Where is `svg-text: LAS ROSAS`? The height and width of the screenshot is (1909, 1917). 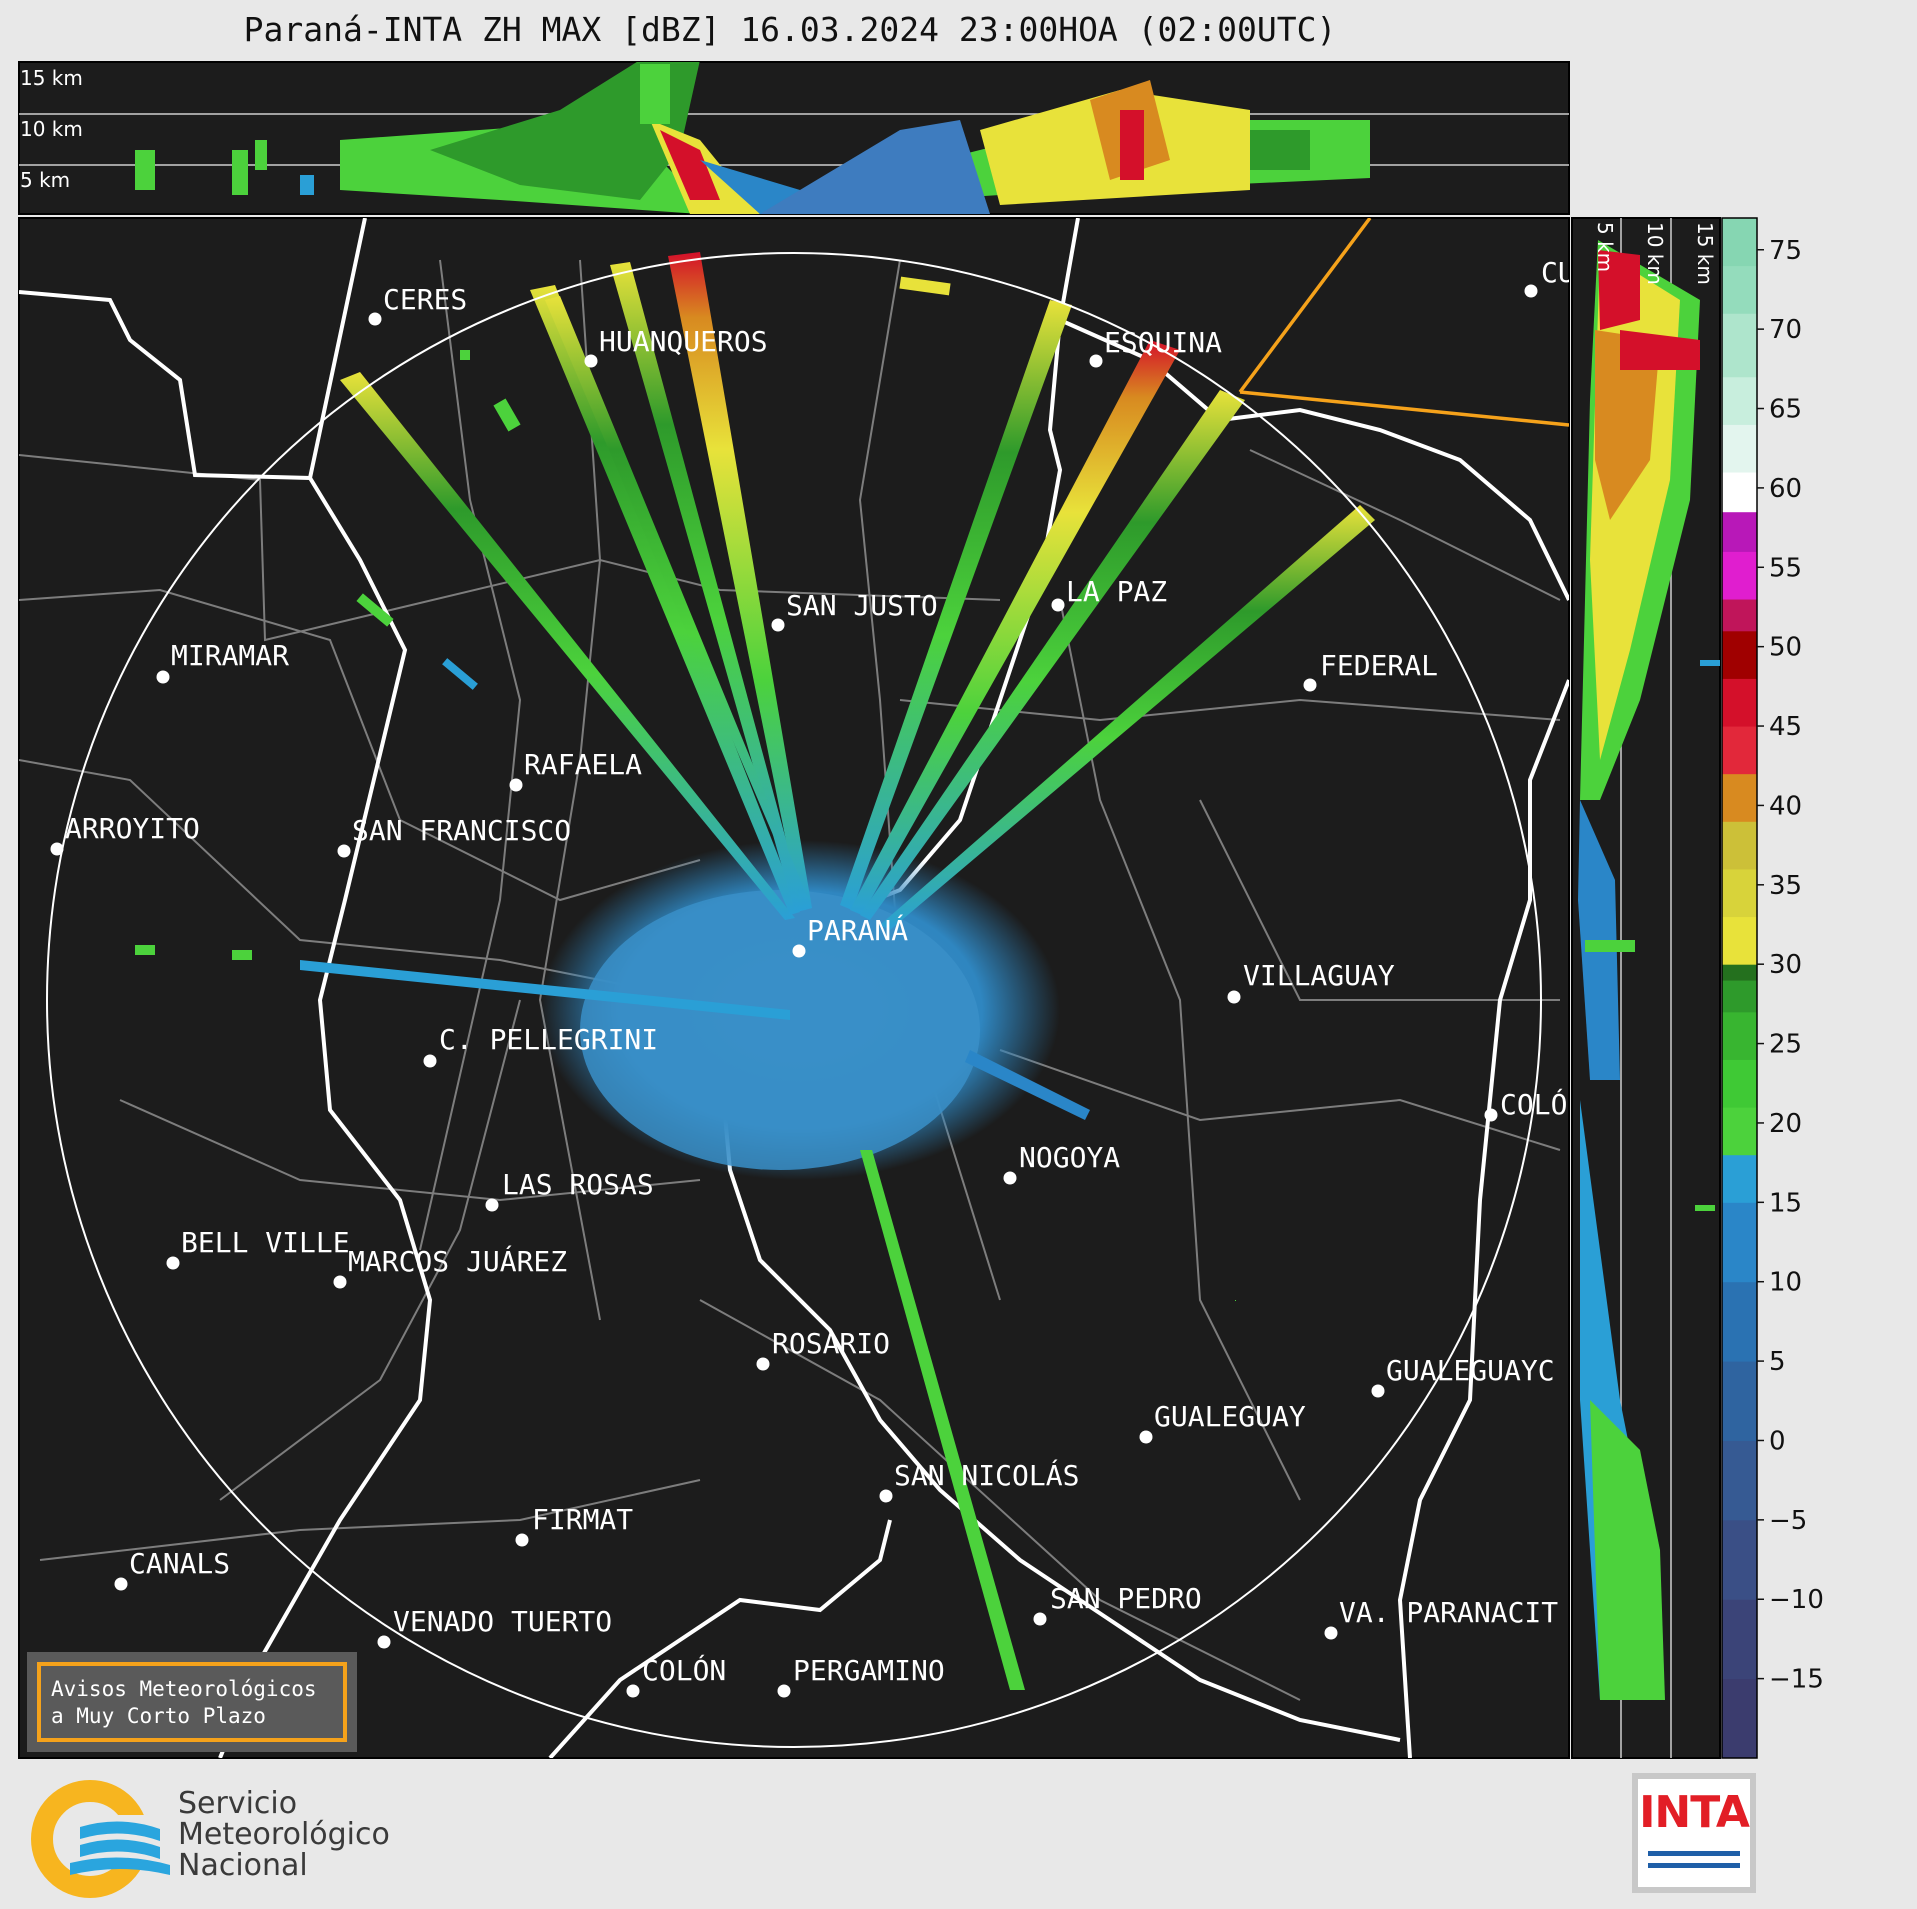
svg-text: LAS ROSAS is located at coordinates (578, 1184).